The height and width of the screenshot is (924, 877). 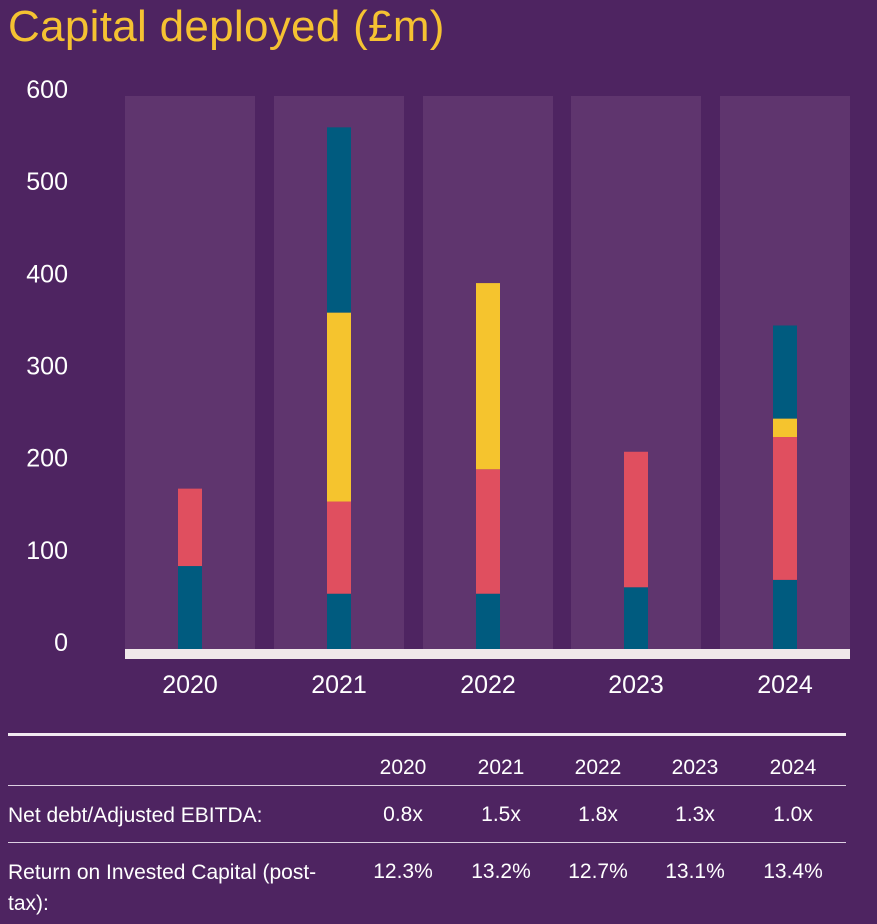 What do you see at coordinates (61, 643) in the screenshot?
I see `y-tick-label-0: 0` at bounding box center [61, 643].